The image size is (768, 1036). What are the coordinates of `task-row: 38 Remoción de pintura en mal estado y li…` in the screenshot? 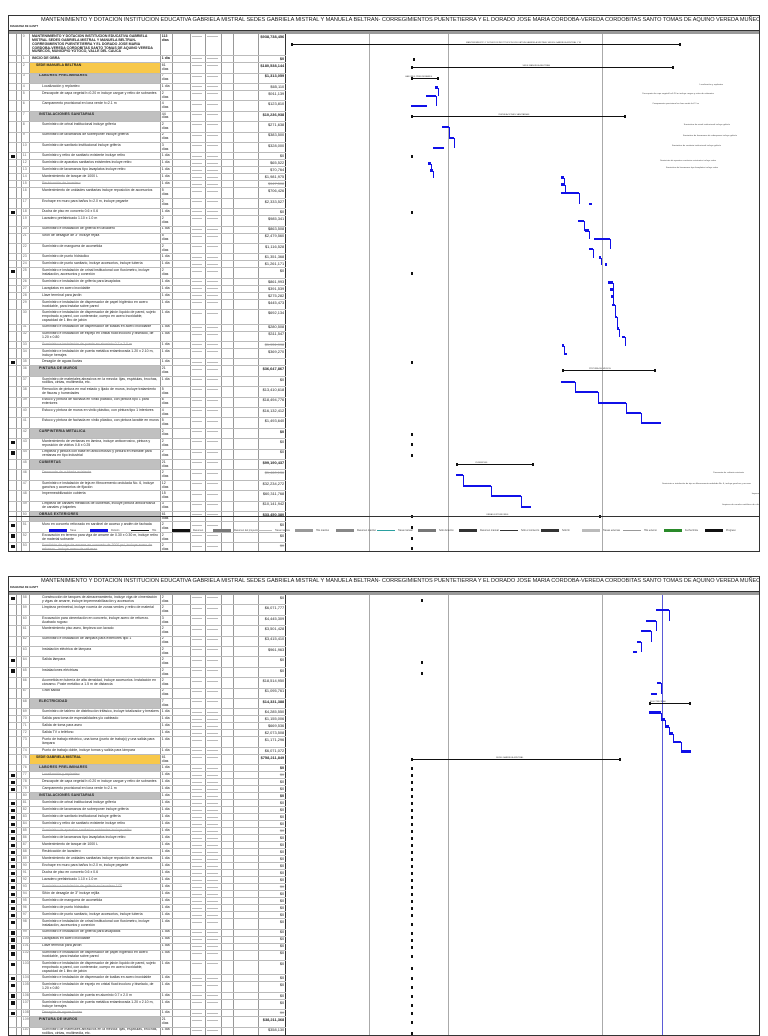 It's located at (147, 392).